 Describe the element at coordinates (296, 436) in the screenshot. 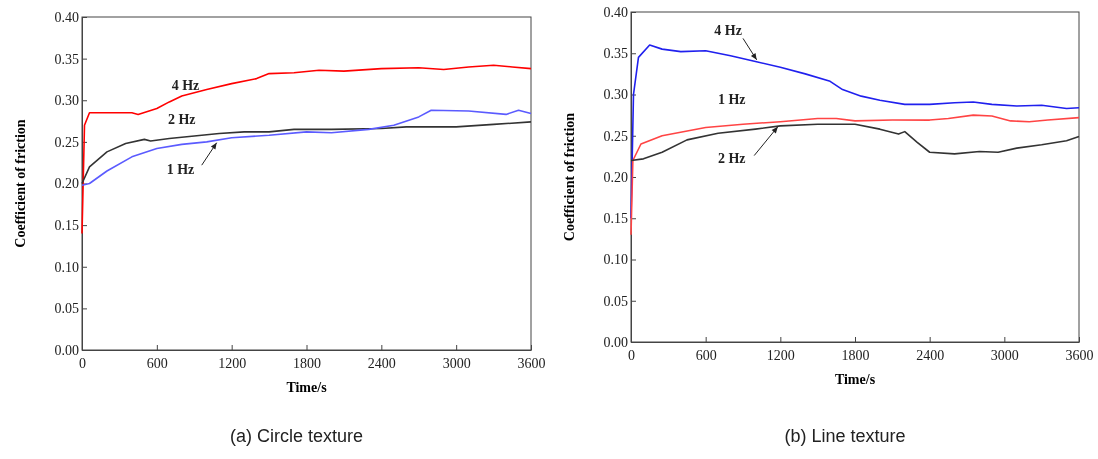

I see `text: (a) Circle texture` at that location.